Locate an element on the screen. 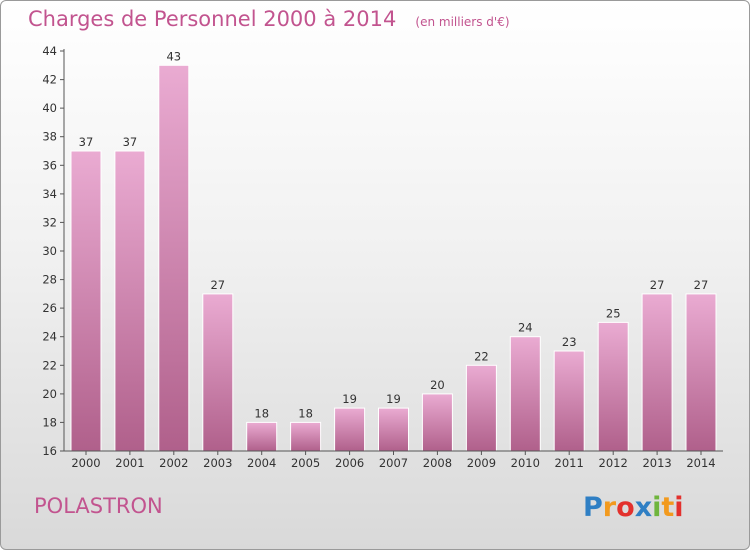 The height and width of the screenshot is (550, 750). bar-2012 is located at coordinates (613, 386).